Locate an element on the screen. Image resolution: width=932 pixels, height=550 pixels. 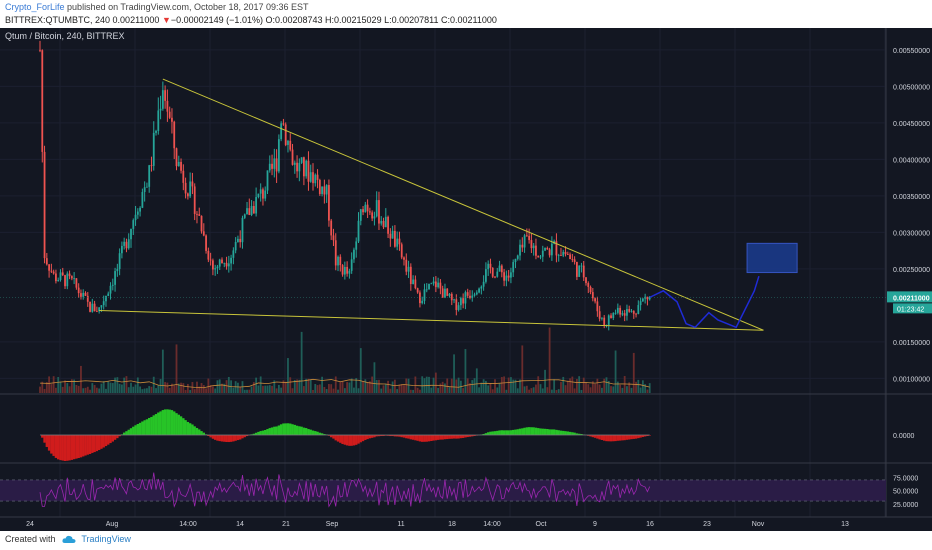
author-link: Crypto_ForLife is located at coordinates (35, 7).